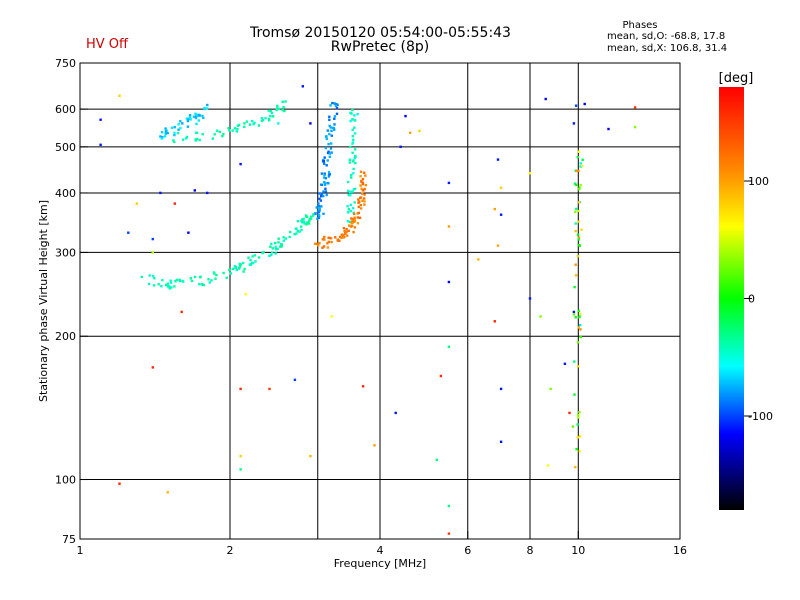 Image resolution: width=800 pixels, height=600 pixels. Describe the element at coordinates (731, 298) in the screenshot. I see `colorbar` at that location.